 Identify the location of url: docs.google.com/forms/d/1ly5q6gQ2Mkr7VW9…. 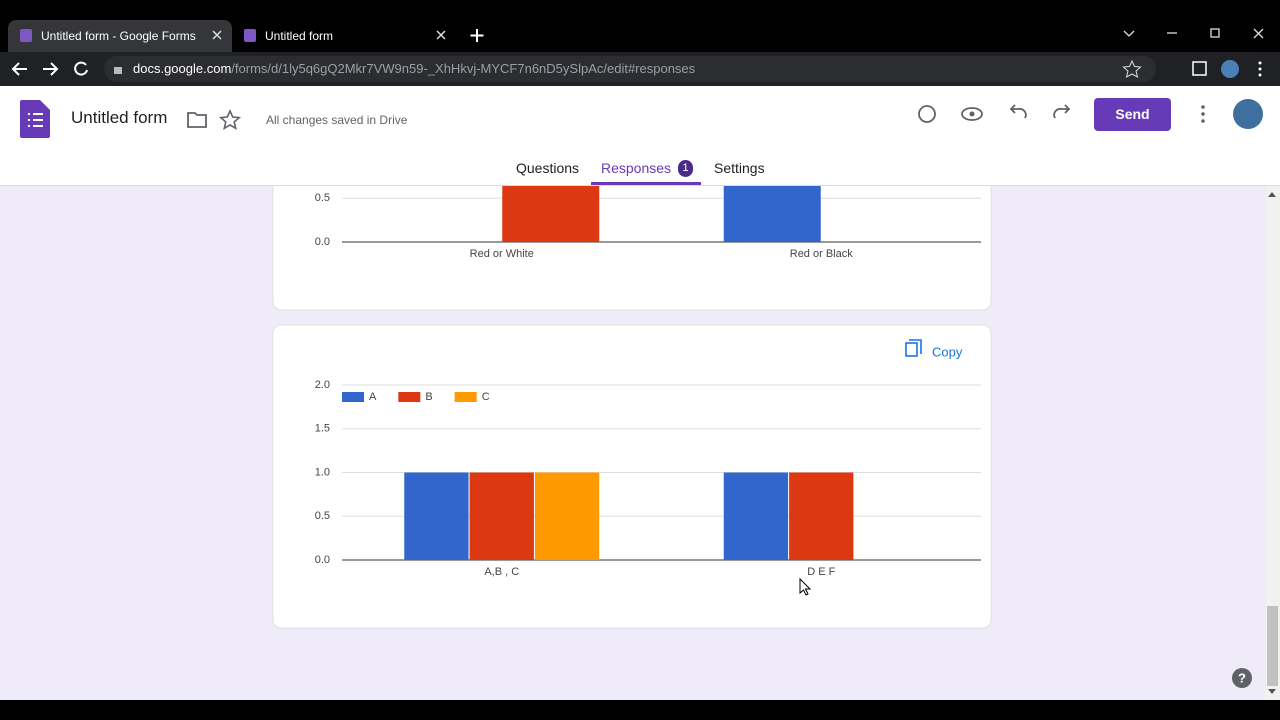
(414, 69).